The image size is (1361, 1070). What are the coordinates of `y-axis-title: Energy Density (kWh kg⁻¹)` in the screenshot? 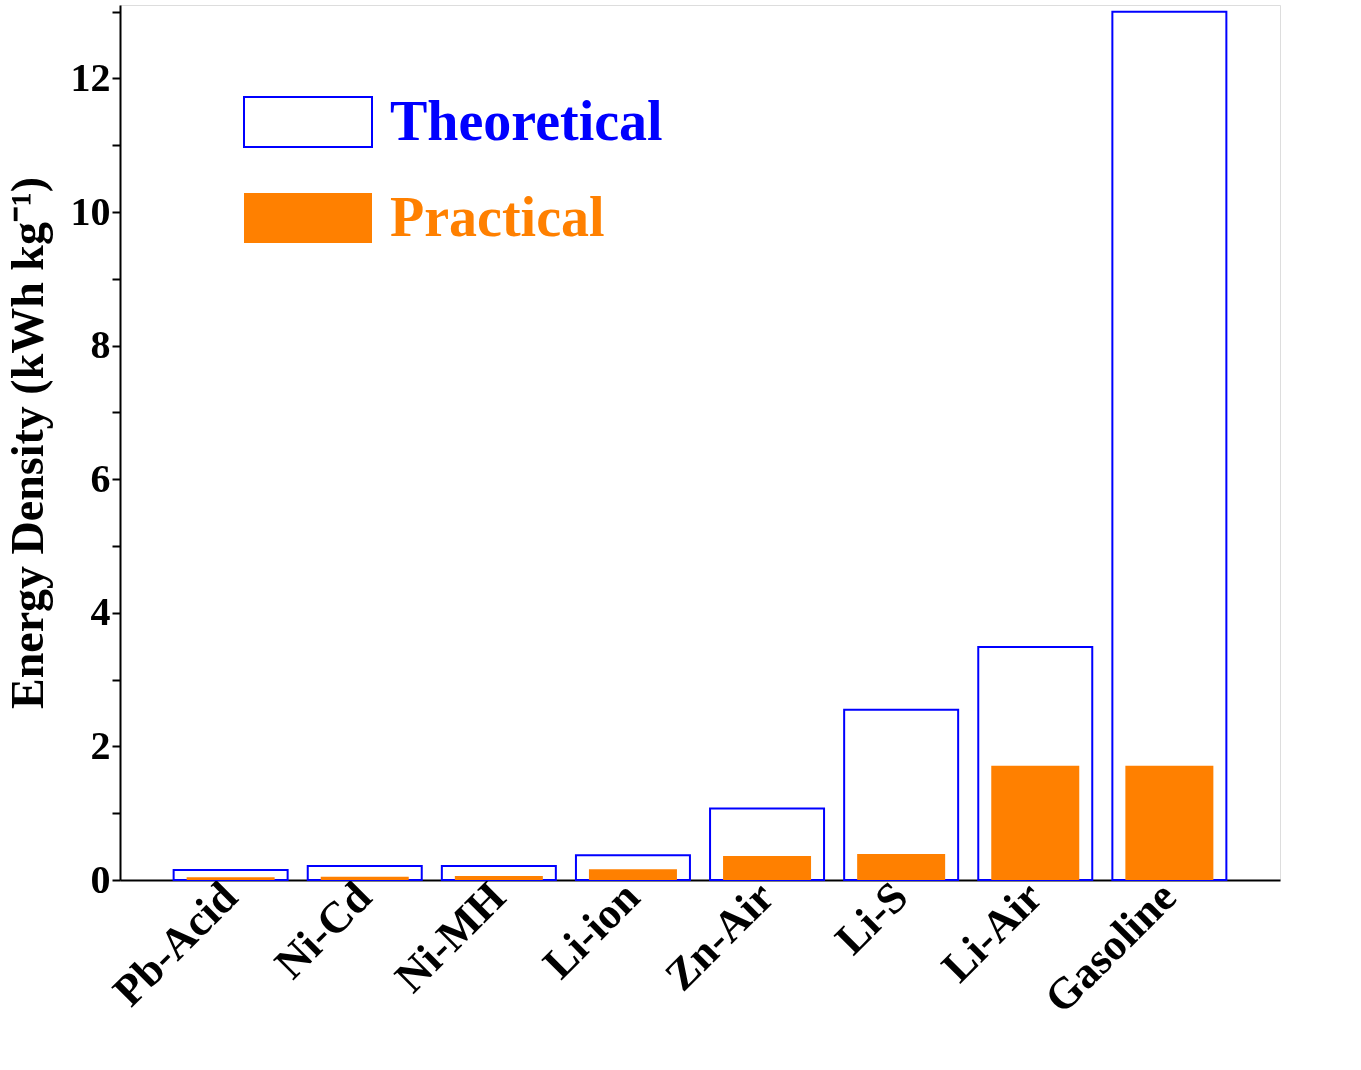 It's located at (27, 443).